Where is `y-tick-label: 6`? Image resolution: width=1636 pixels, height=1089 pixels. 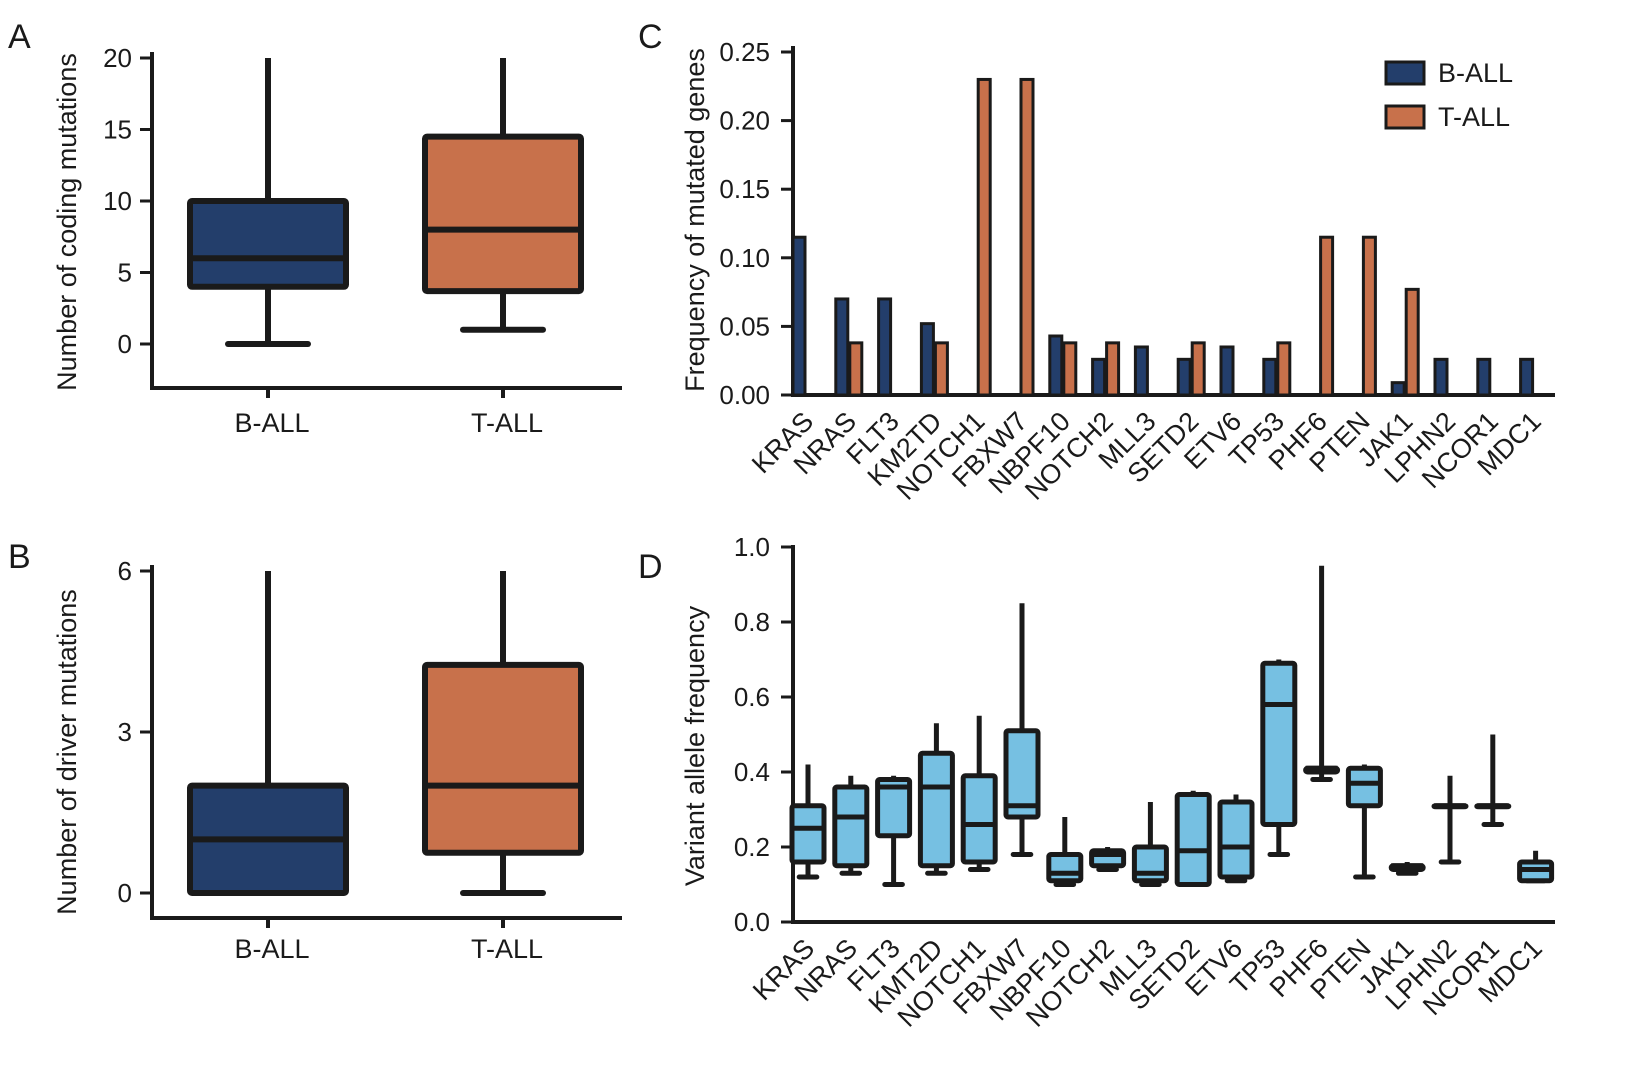
y-tick-label: 6 is located at coordinates (125, 571).